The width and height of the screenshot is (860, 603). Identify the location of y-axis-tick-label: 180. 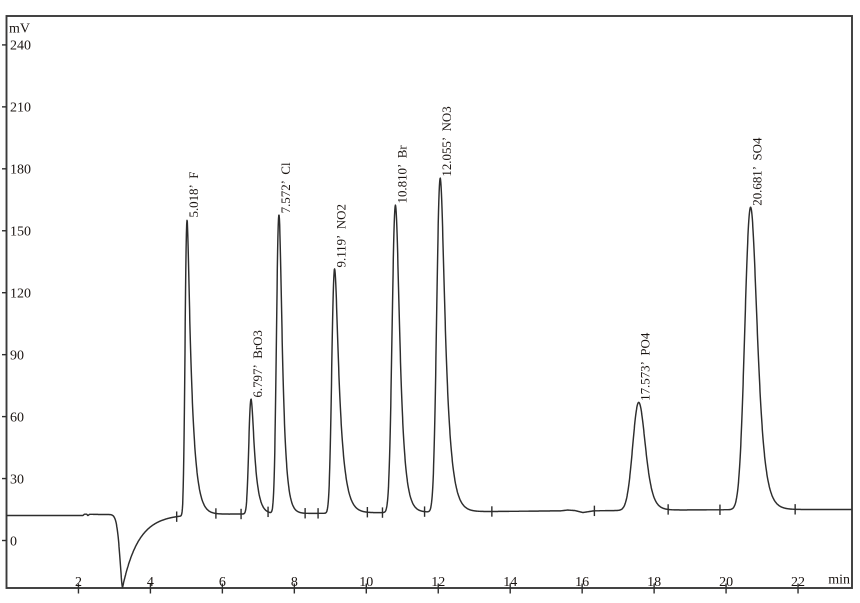
(20, 170).